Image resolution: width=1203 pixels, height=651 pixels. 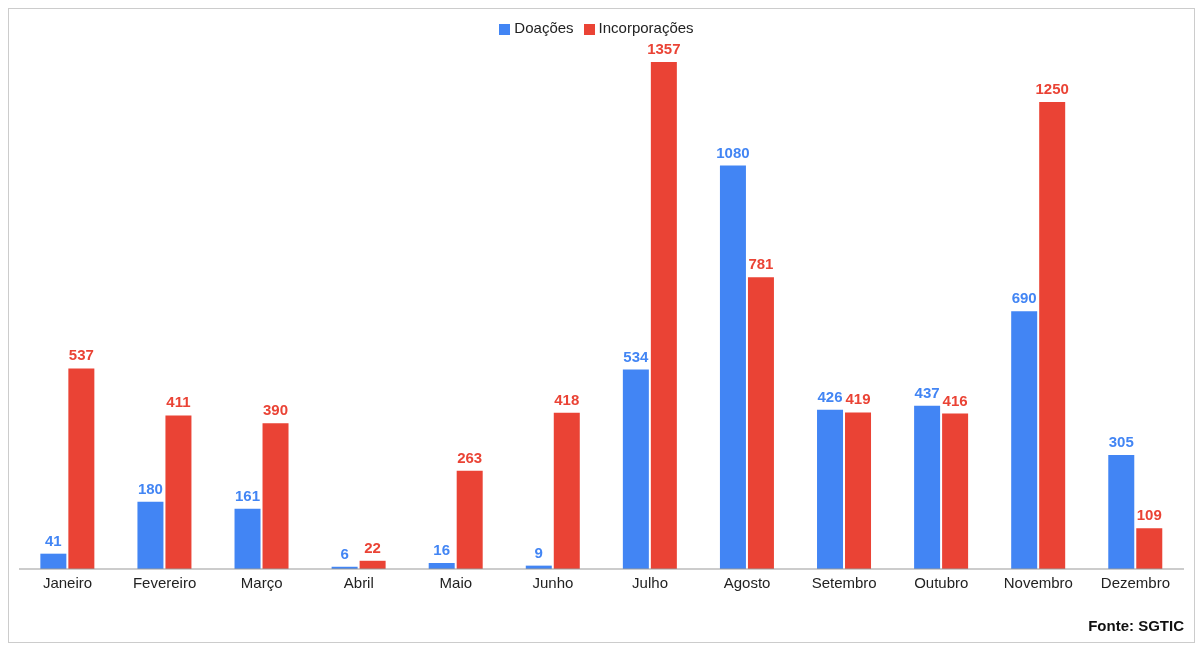 I want to click on x-tick-label: Abril, so click(x=358, y=582).